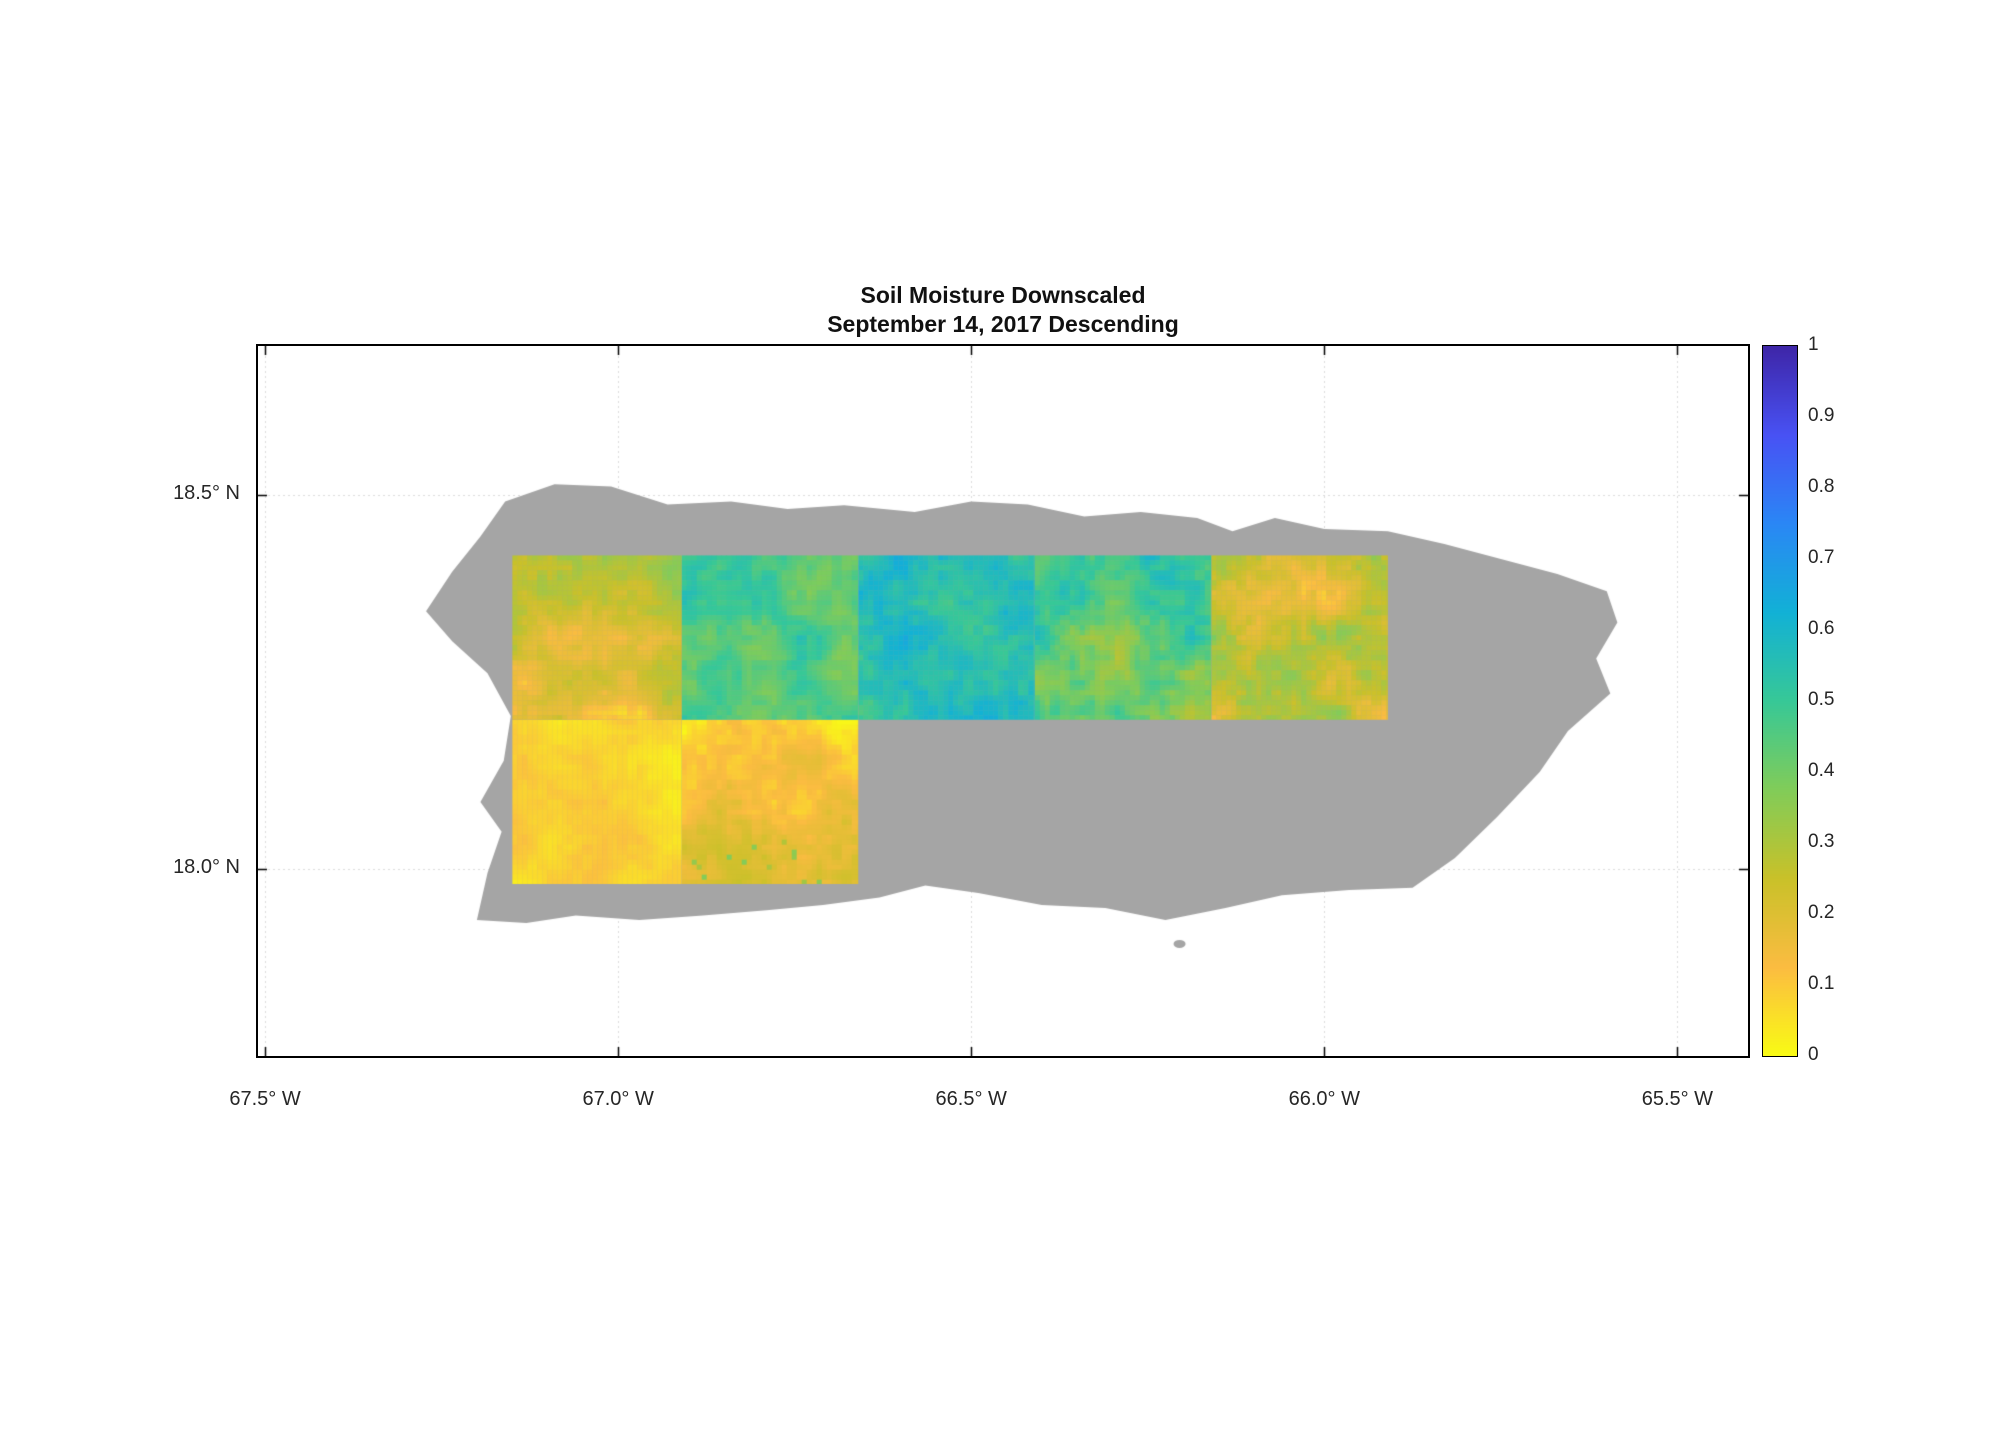 This screenshot has height=1433, width=1991. Describe the element at coordinates (618, 1099) in the screenshot. I see `x-tick-label: 67.0° W` at that location.